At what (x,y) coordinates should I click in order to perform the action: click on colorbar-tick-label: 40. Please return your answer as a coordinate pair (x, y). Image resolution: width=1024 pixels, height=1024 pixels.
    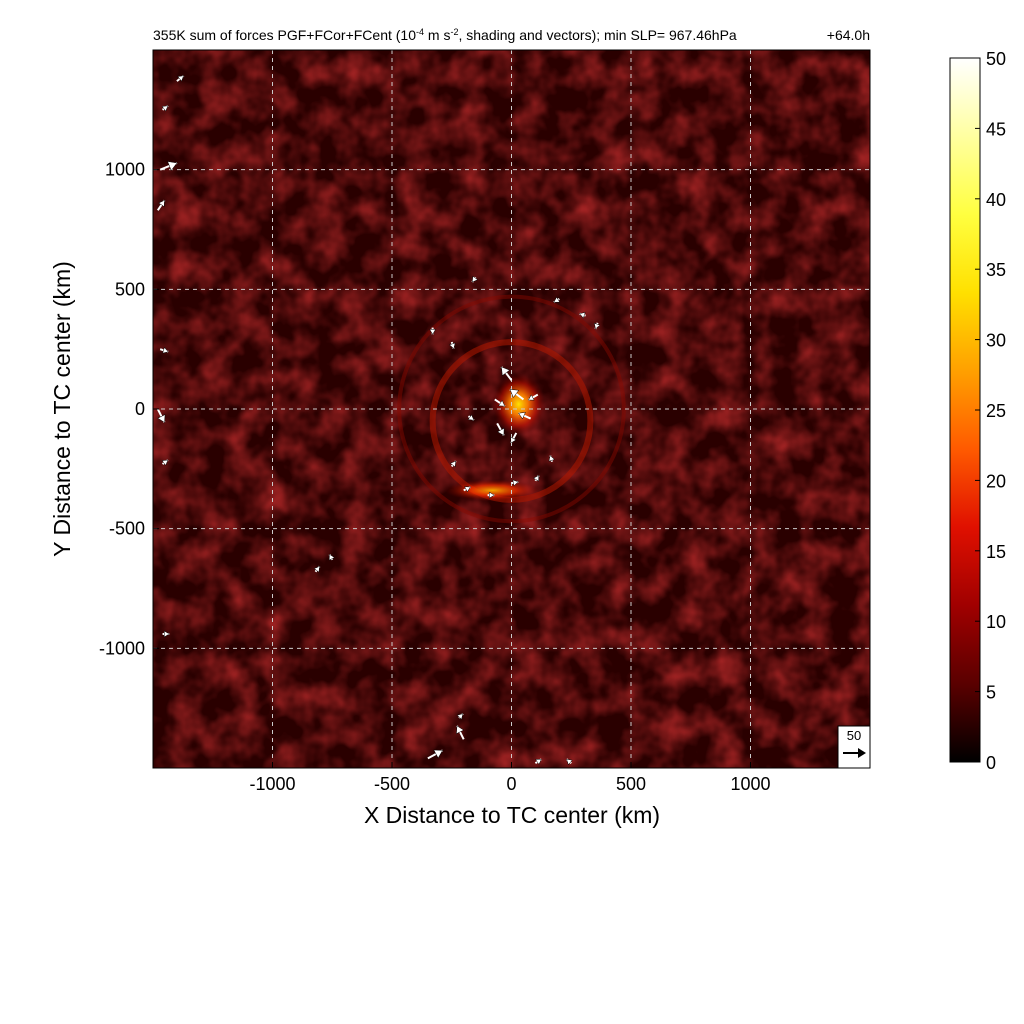
    Looking at the image, I should click on (996, 200).